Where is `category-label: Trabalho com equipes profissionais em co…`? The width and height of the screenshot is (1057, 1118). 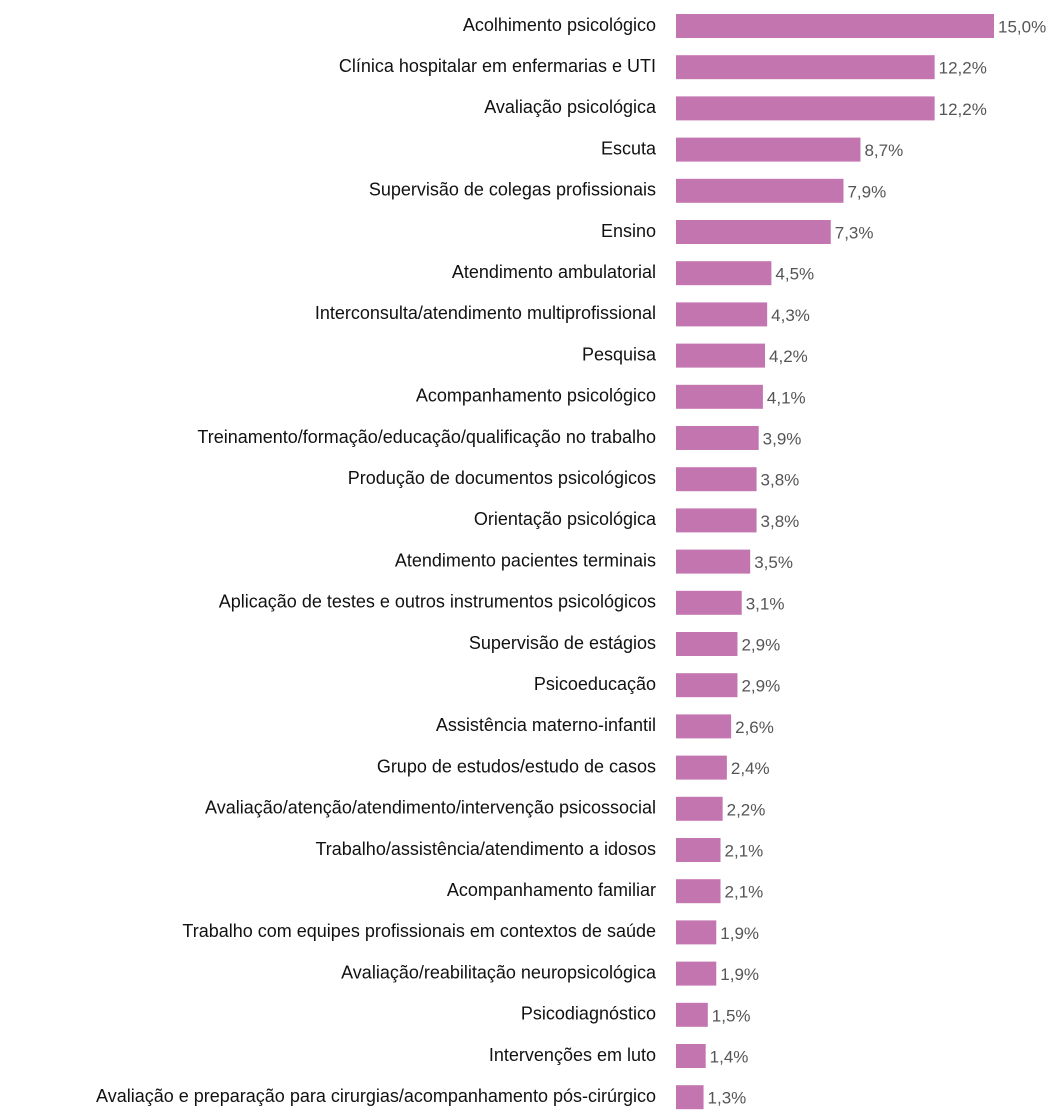
category-label: Trabalho com equipes profissionais em co… is located at coordinates (419, 931).